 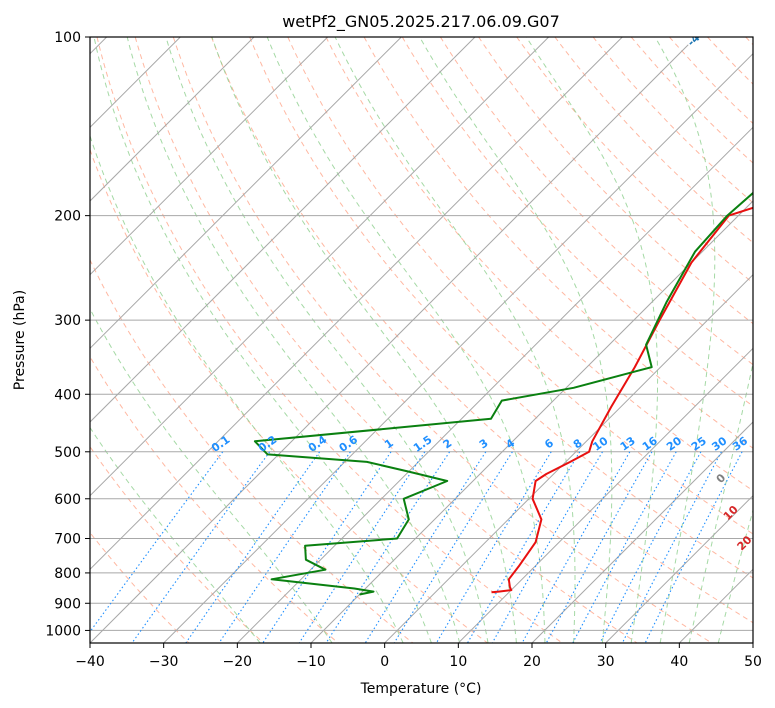 I want to click on x-tick-label: 30, so click(x=606, y=662).